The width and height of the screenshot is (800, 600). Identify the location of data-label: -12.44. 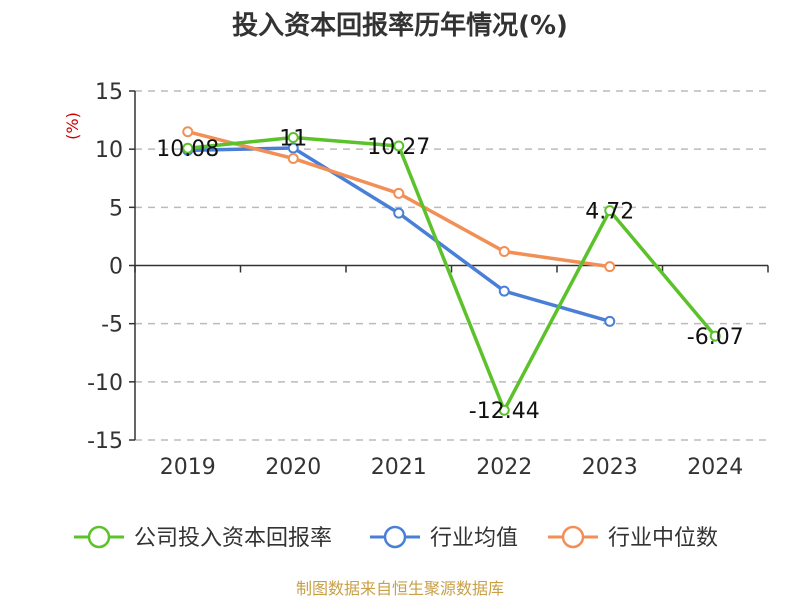
(504, 411).